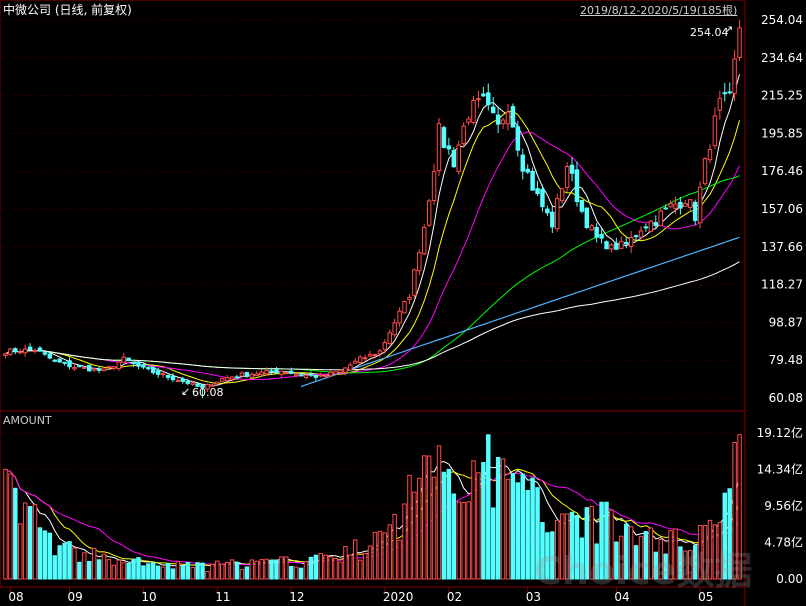 The height and width of the screenshot is (606, 806). What do you see at coordinates (782, 209) in the screenshot?
I see `price-tick-label: 157.06` at bounding box center [782, 209].